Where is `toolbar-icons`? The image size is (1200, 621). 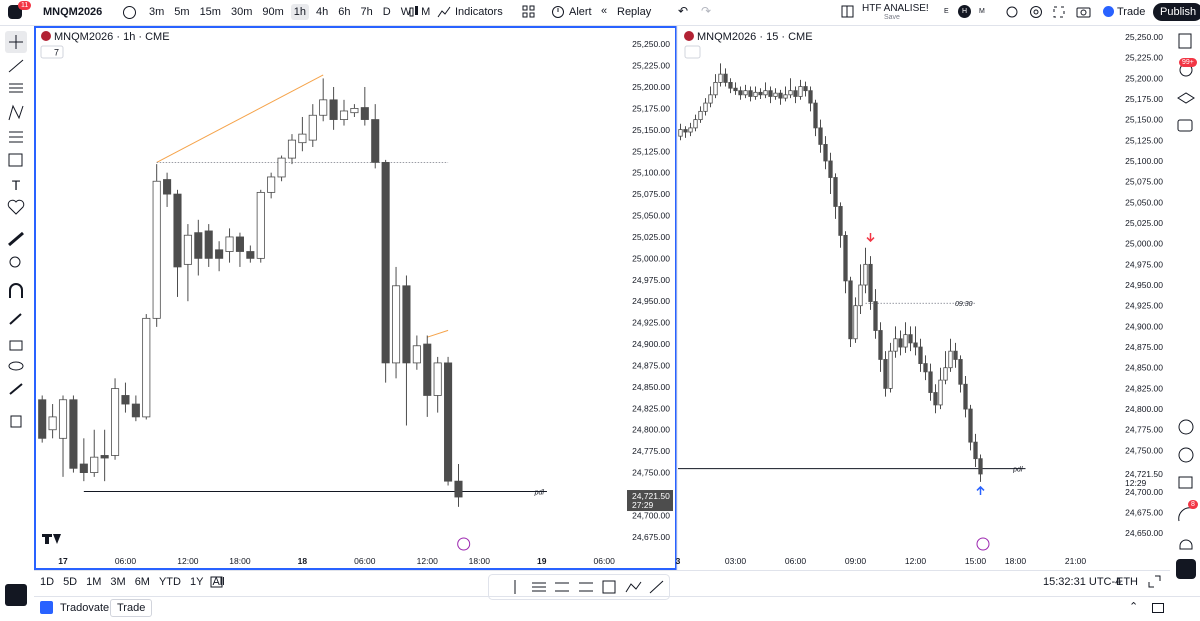
toolbar-icons is located at coordinates (1055, 12).